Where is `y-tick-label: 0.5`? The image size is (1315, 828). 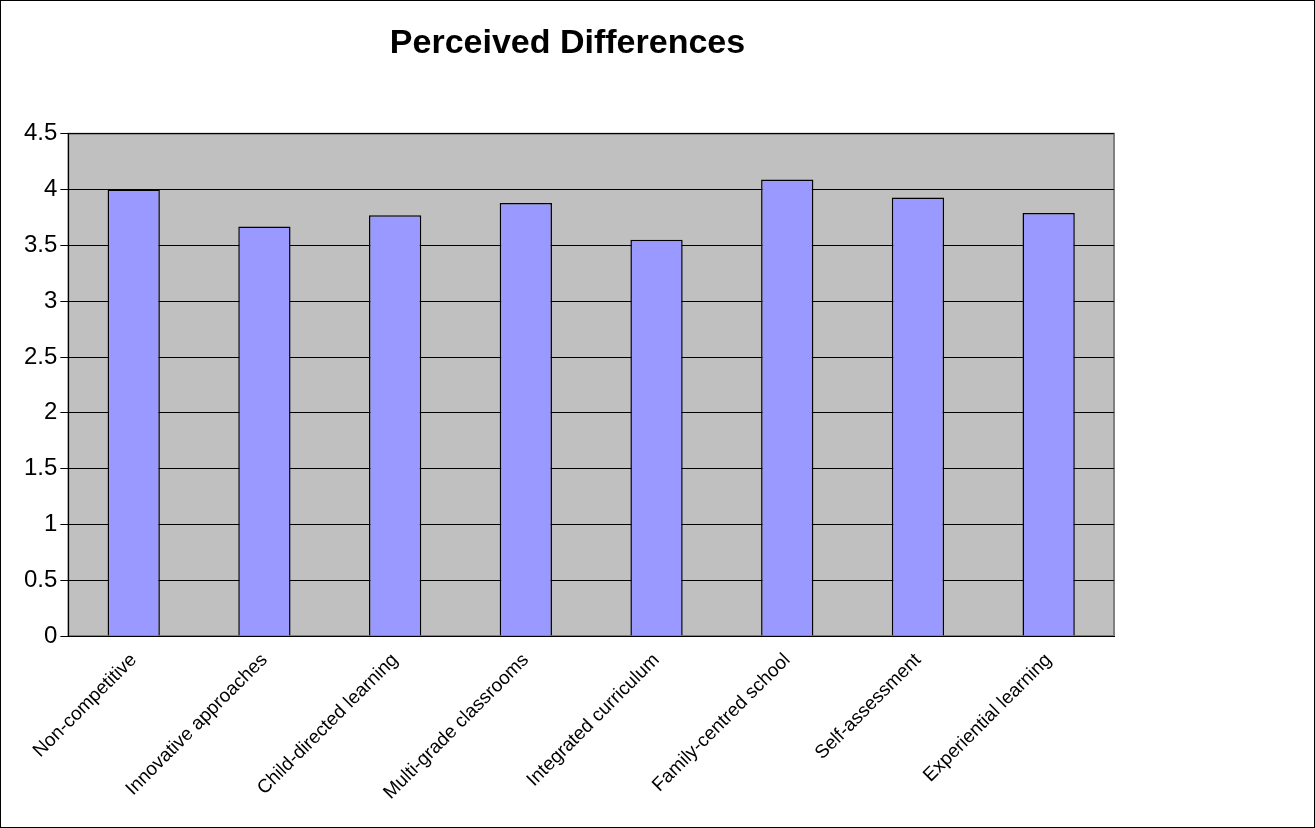 y-tick-label: 0.5 is located at coordinates (40, 578).